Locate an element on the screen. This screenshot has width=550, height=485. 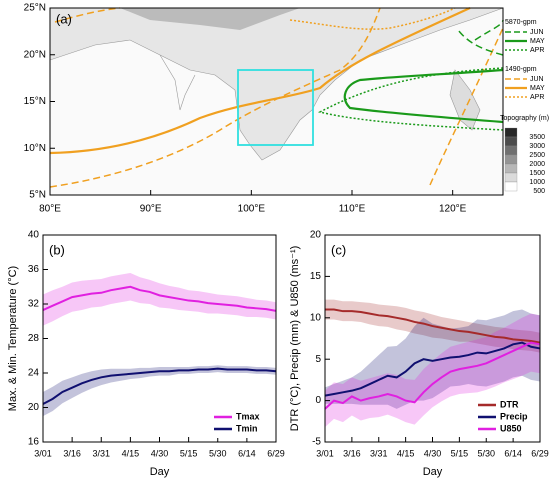
contour-1490-apr is located at coordinates (372, 18).